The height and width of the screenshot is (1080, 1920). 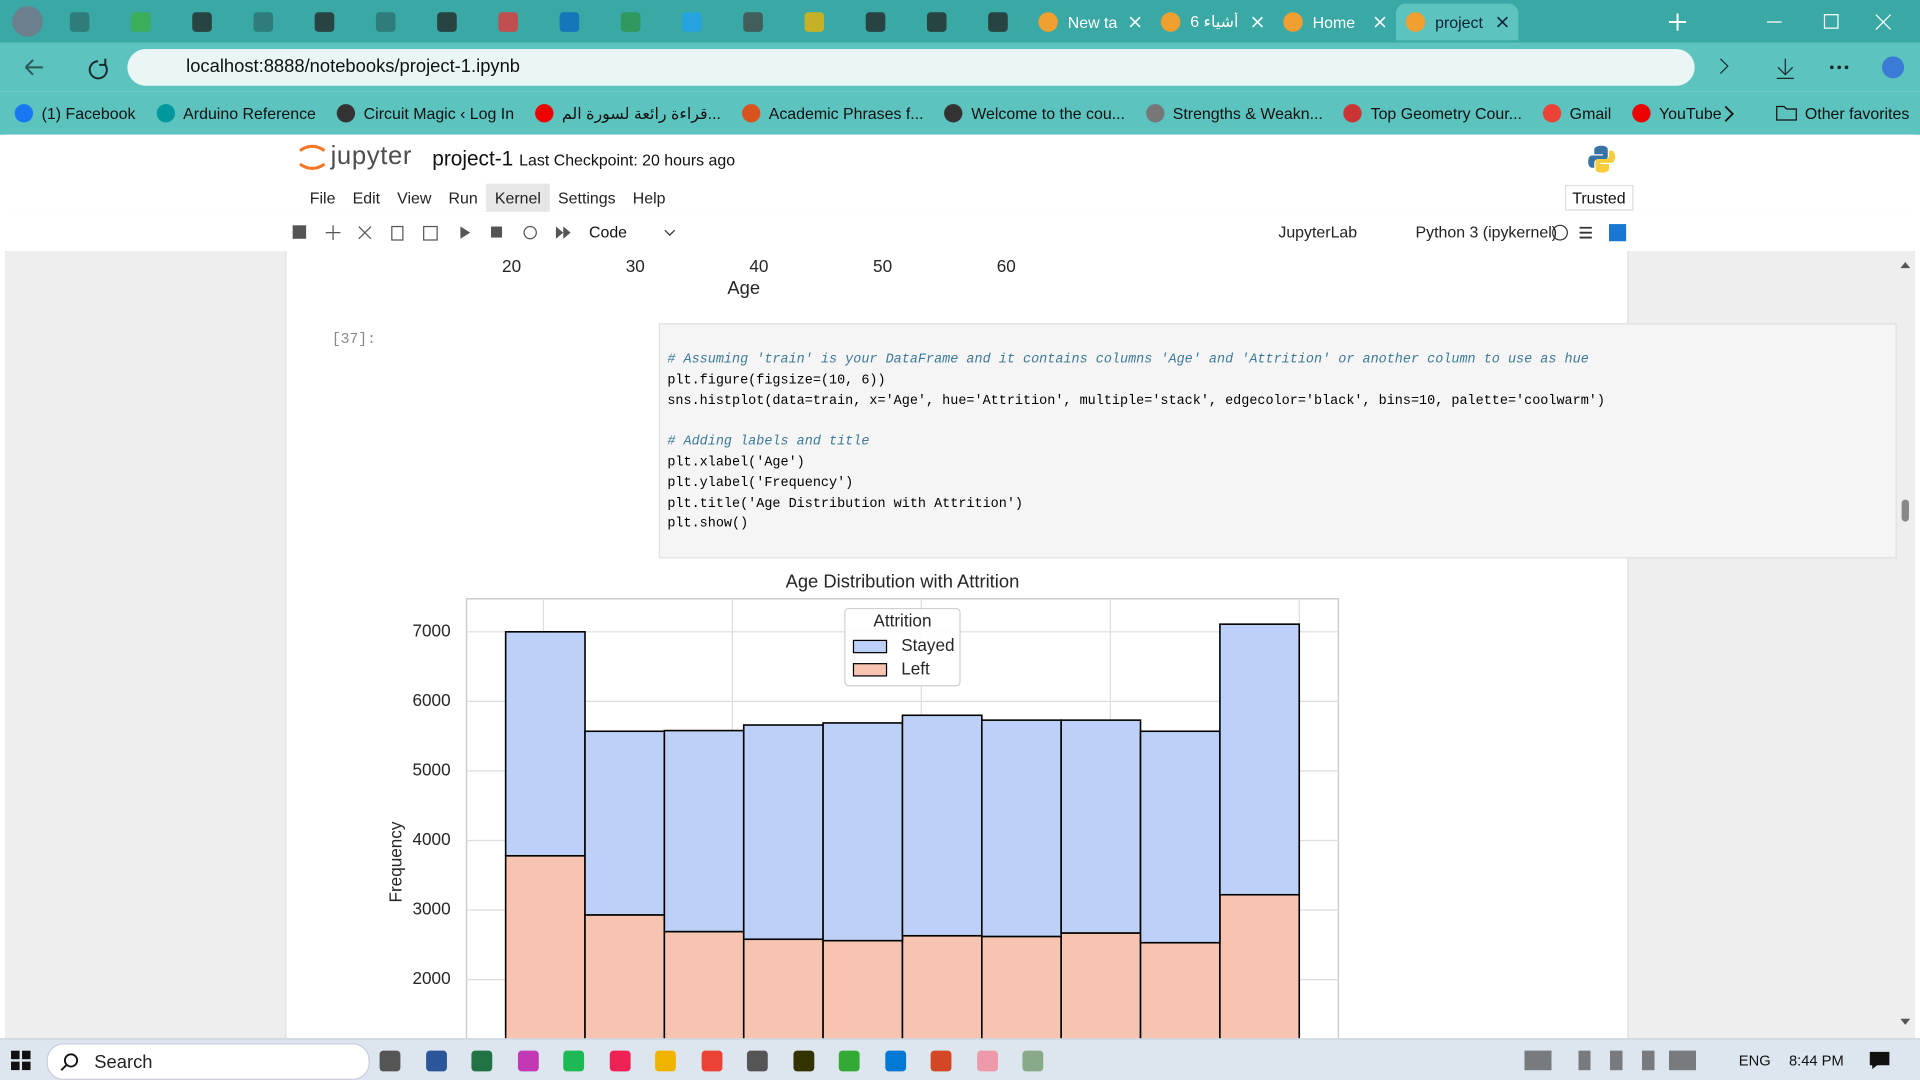 I want to click on window-controls, so click(x=1830, y=22).